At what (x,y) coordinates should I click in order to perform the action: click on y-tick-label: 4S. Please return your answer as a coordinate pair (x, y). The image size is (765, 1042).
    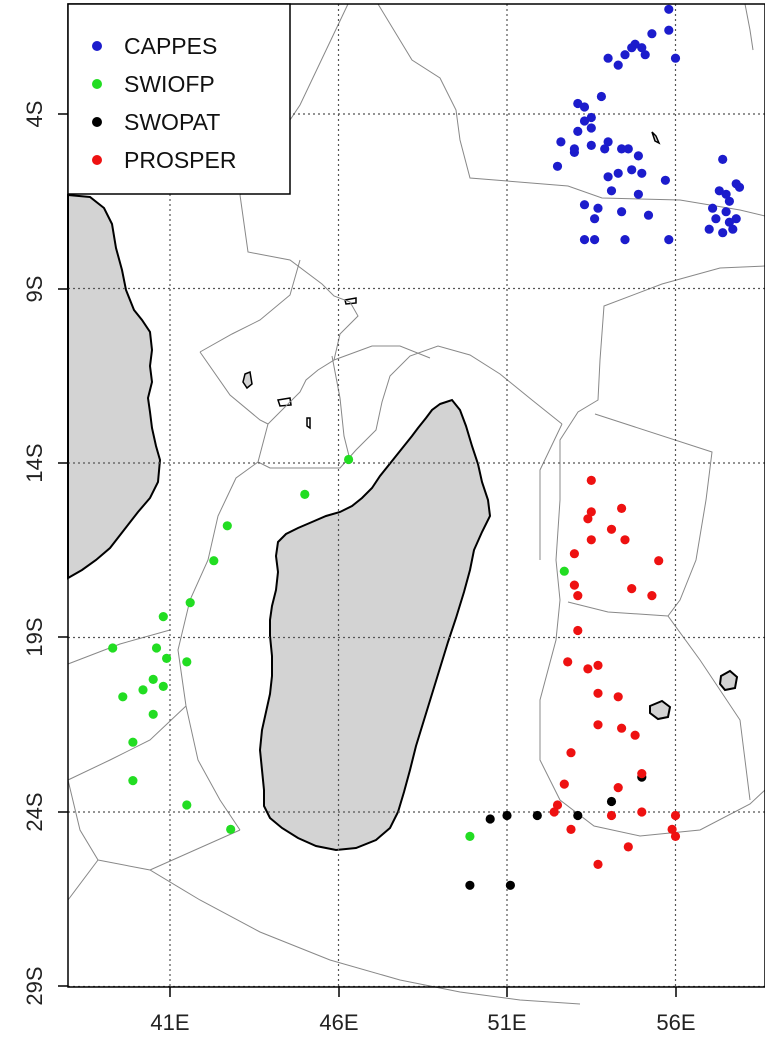
    Looking at the image, I should click on (34, 114).